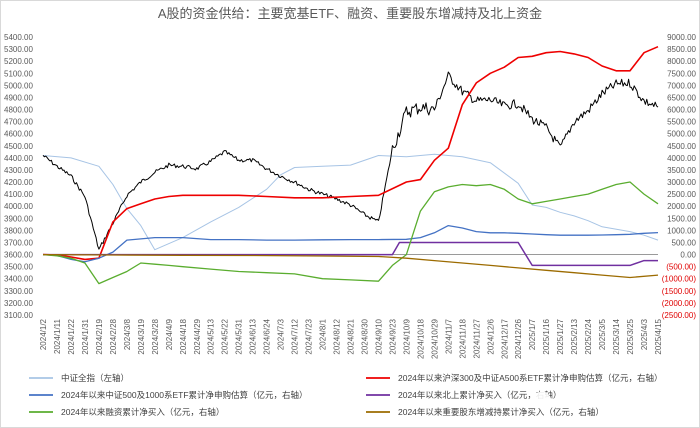 This screenshot has width=700, height=428. Describe the element at coordinates (18, 255) in the screenshot. I see `y-left-tick-label: 3600.00` at that location.